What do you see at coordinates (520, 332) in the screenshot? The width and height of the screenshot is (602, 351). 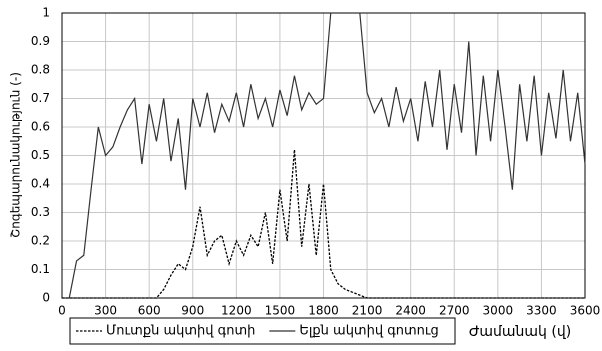 I see `x-axis-label: Ժամանակ (վ)` at bounding box center [520, 332].